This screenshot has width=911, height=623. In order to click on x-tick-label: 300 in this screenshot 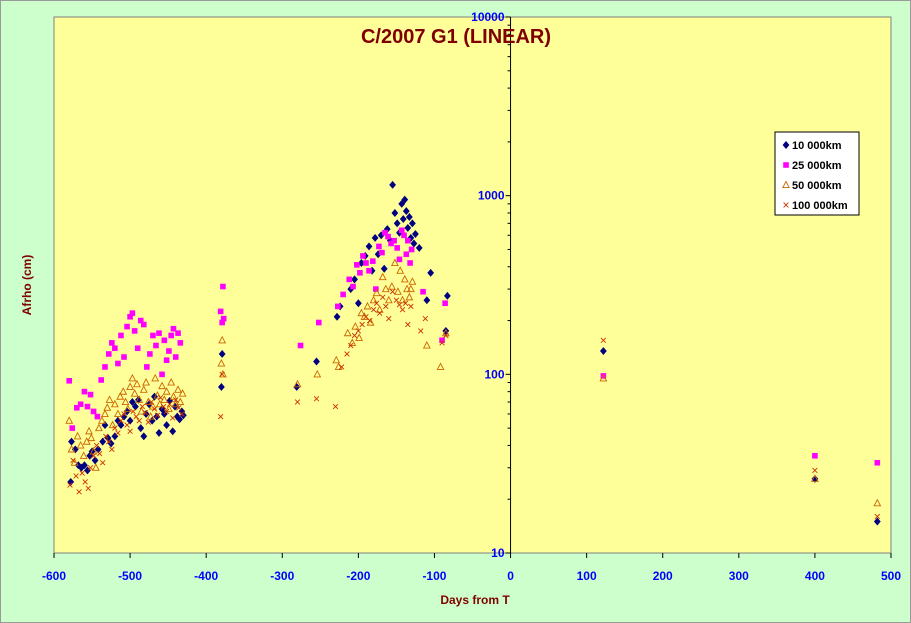, I will do `click(739, 576)`.